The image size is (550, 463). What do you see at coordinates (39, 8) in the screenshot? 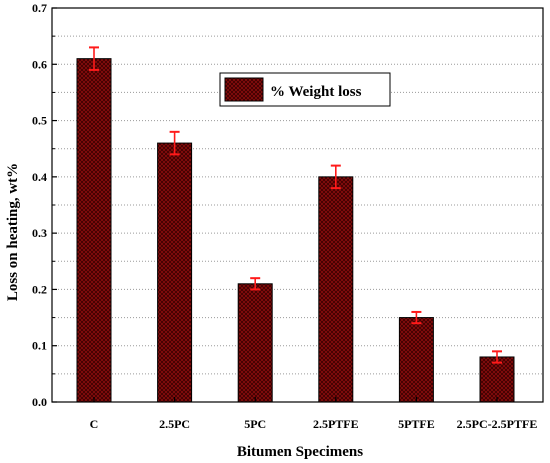
I see `y-tick-label: 0.7` at bounding box center [39, 8].